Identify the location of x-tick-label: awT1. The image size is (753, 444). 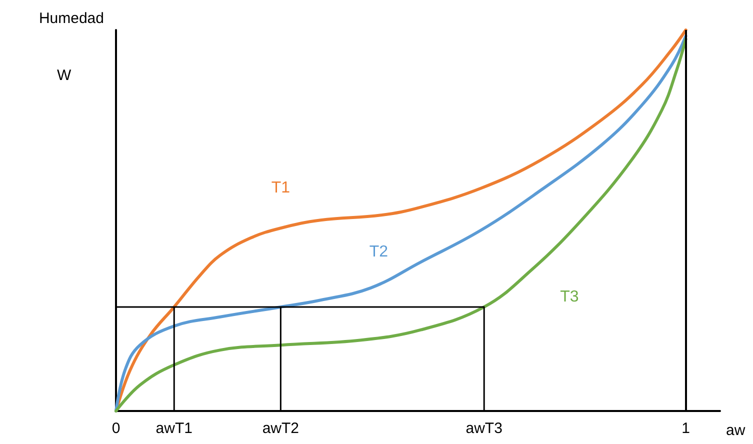
(174, 428).